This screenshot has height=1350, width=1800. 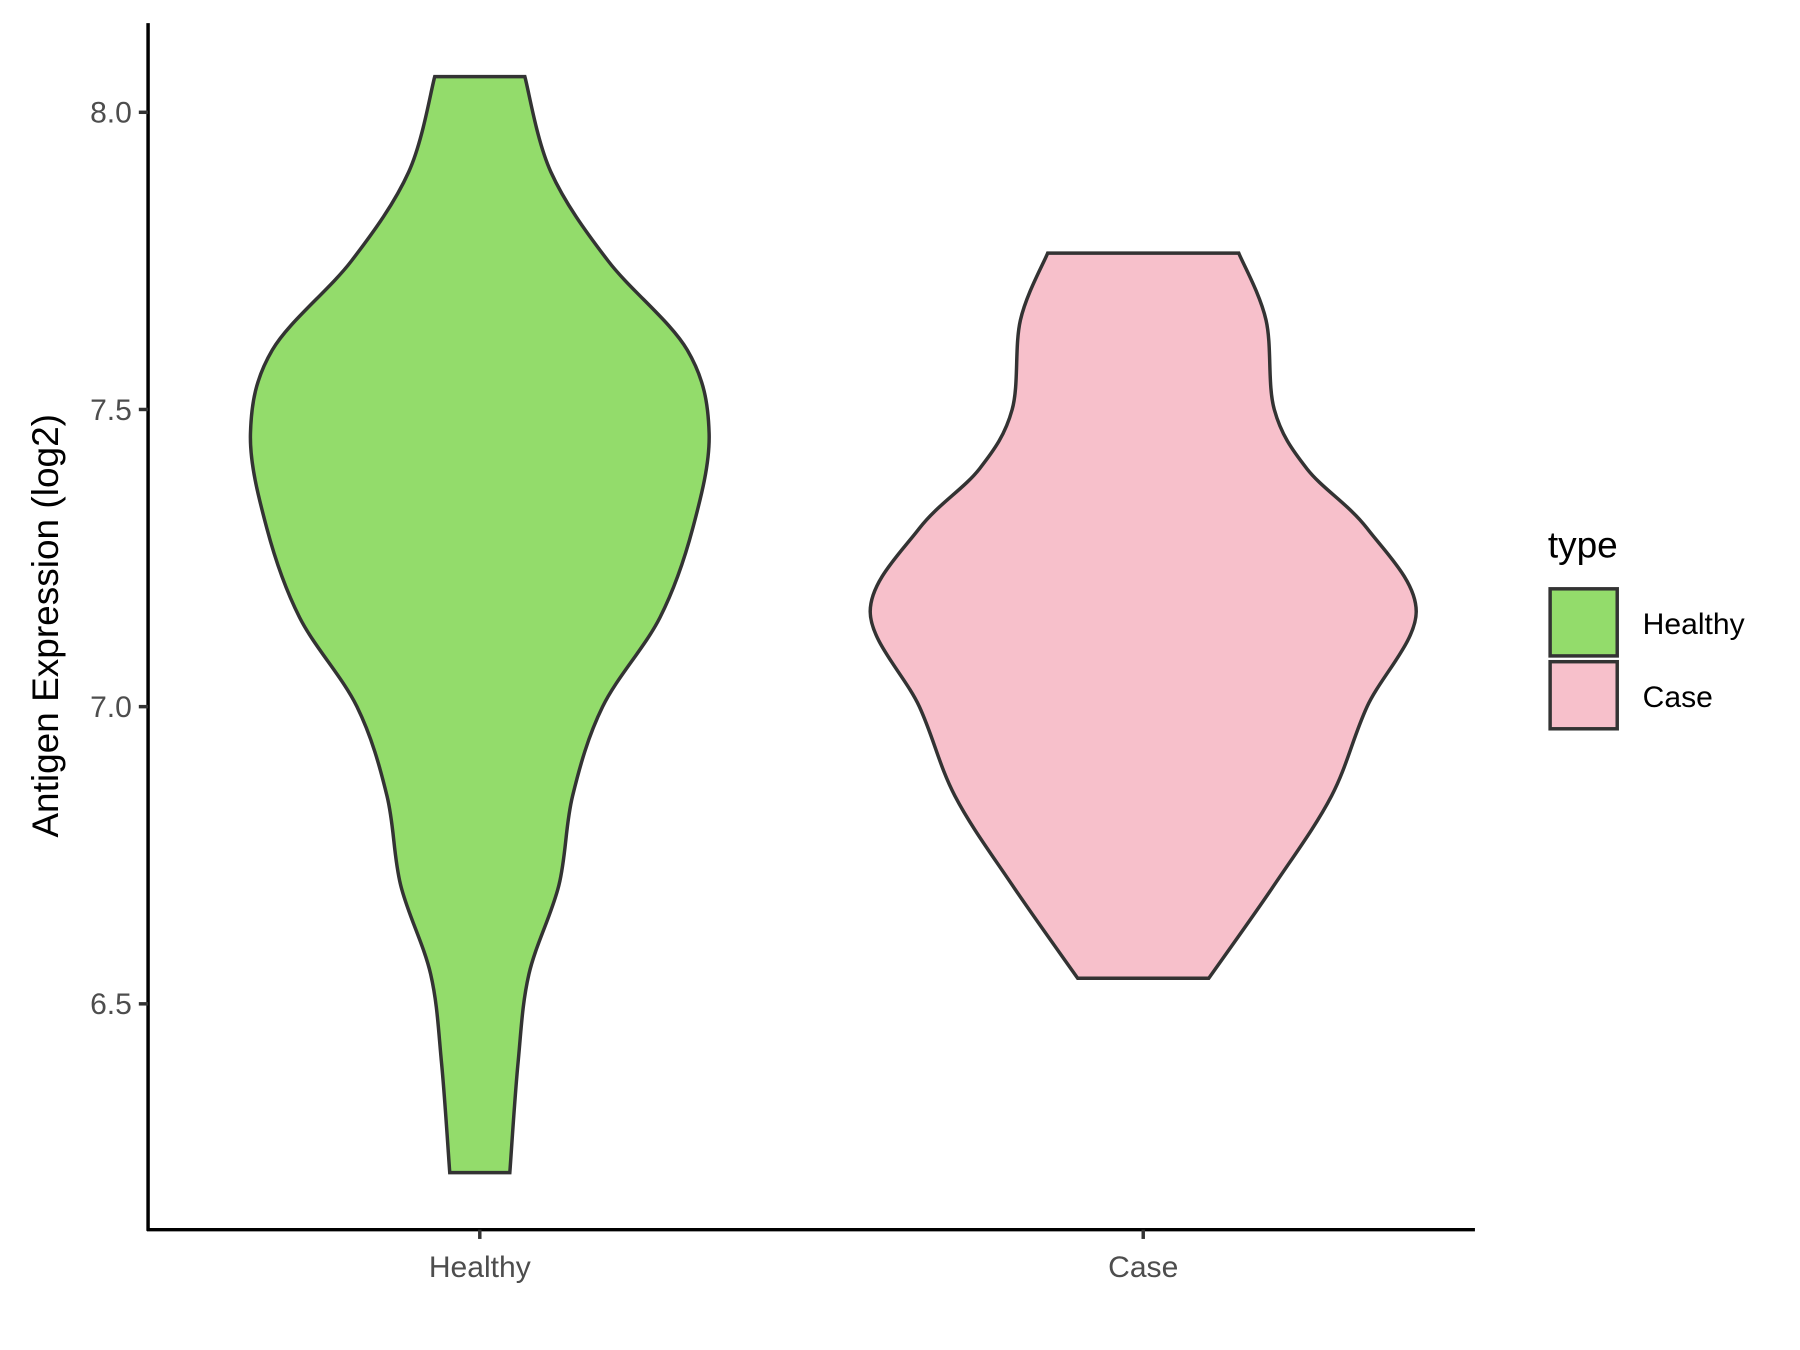 What do you see at coordinates (45, 626) in the screenshot?
I see `y-axis-label: Antigen Expression (log2)` at bounding box center [45, 626].